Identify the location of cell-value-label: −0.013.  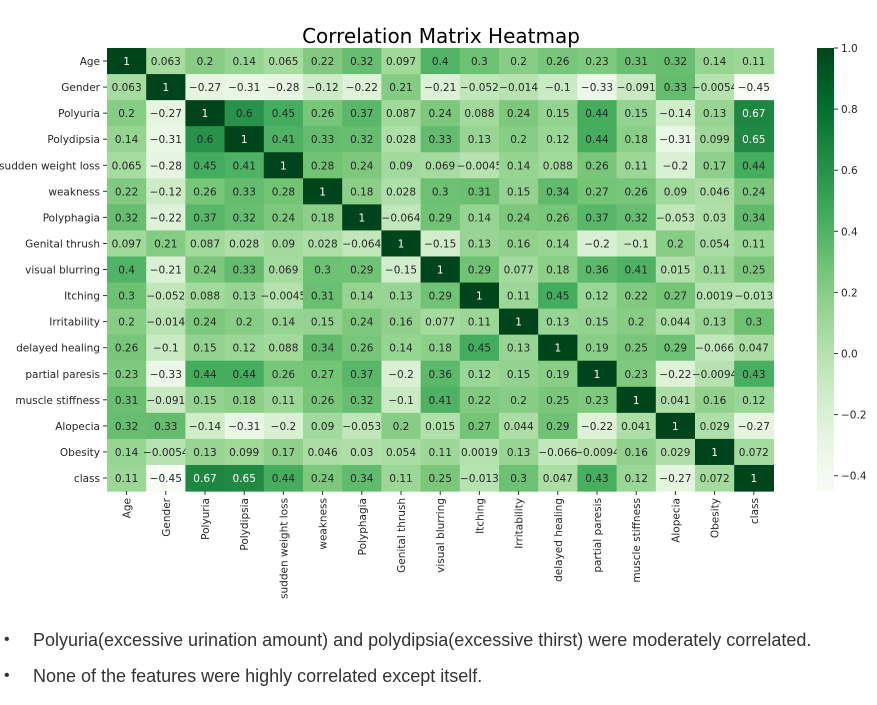
(479, 479).